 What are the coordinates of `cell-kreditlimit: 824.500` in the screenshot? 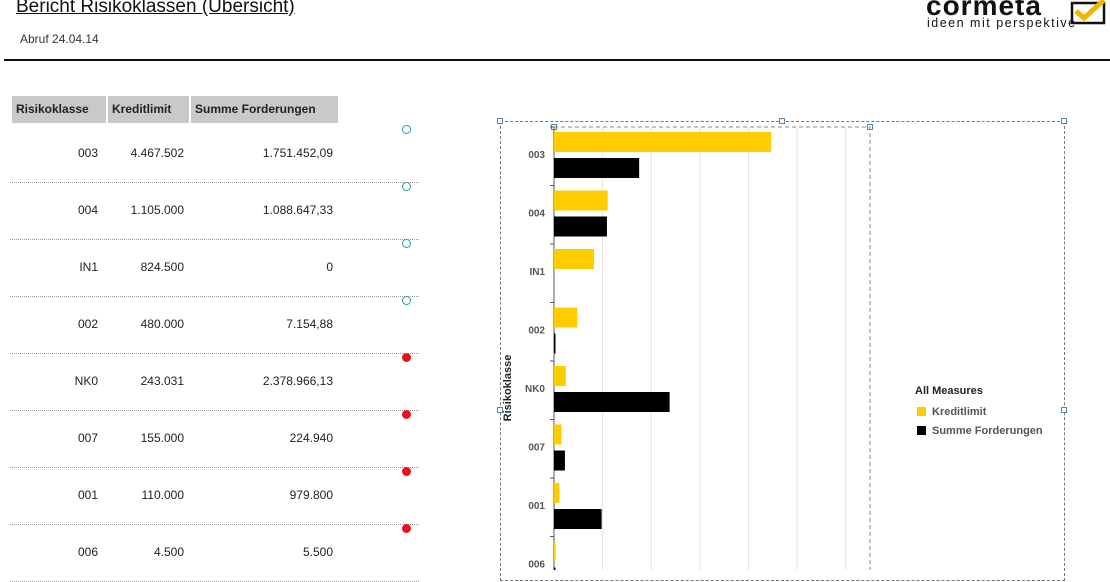 It's located at (162, 267).